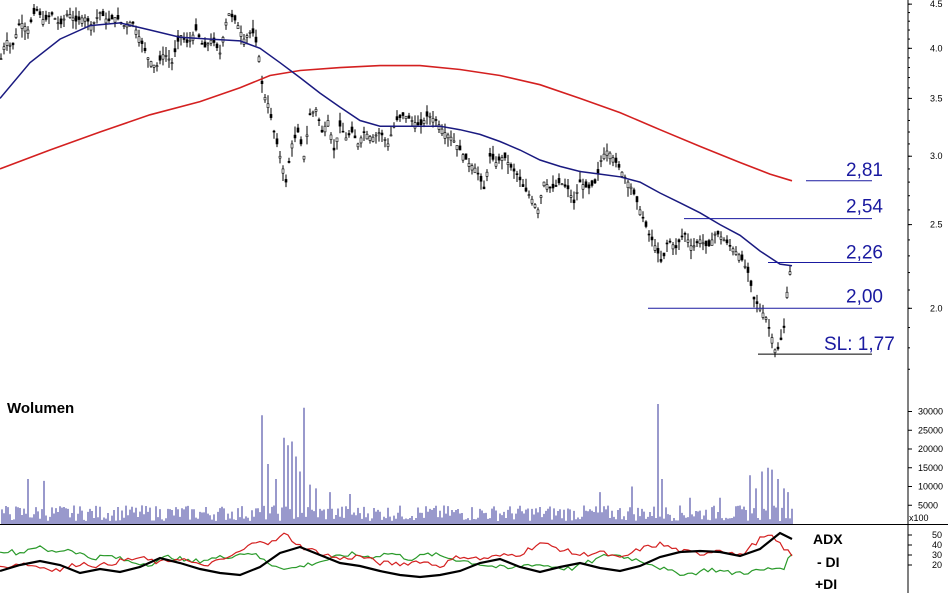 This screenshot has height=593, width=948. What do you see at coordinates (919, 518) in the screenshot?
I see `volume-multiplier: x100` at bounding box center [919, 518].